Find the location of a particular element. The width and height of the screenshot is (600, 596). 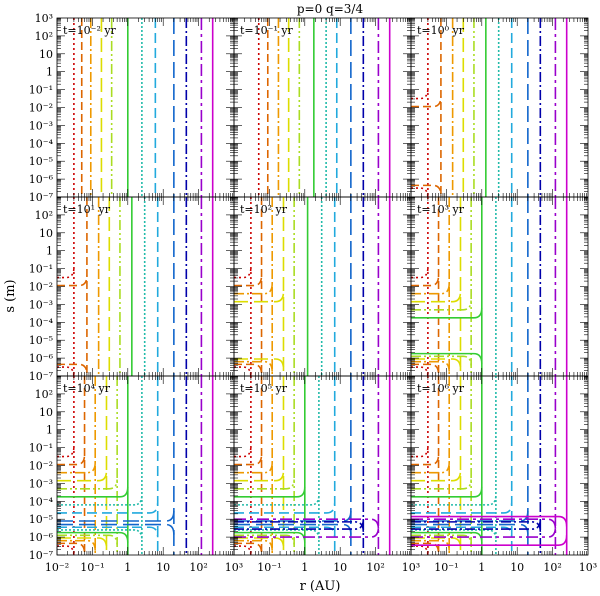

panel: t=10⁻¹ yr is located at coordinates (322, 107).